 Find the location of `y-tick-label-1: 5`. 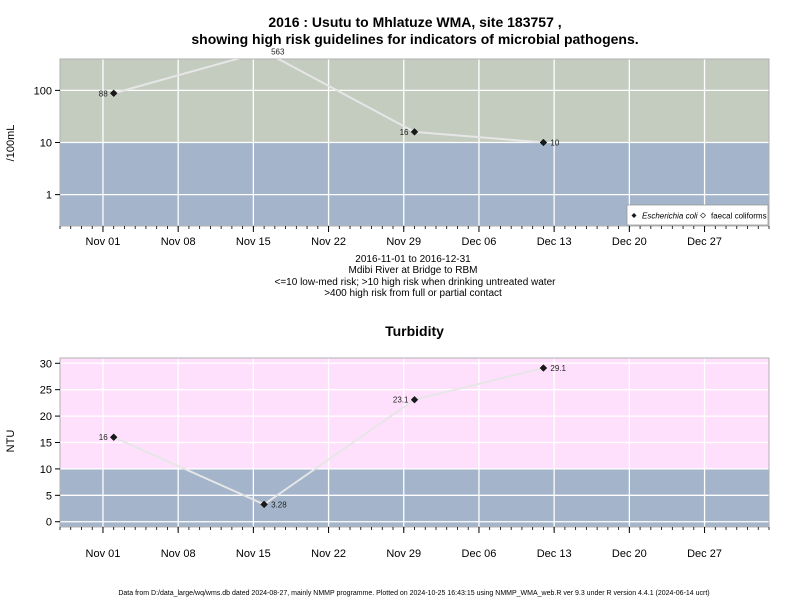

y-tick-label-1: 5 is located at coordinates (49, 496).